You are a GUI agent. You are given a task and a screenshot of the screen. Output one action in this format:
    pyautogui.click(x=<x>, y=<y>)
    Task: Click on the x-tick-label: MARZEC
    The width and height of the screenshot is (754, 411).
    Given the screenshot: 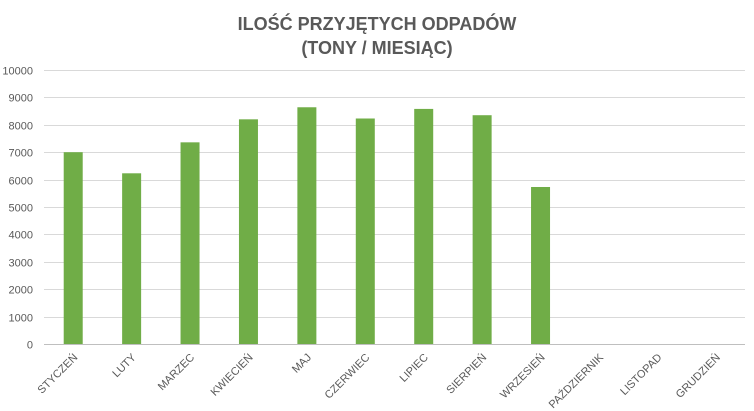 What is the action you would take?
    pyautogui.click(x=176, y=372)
    